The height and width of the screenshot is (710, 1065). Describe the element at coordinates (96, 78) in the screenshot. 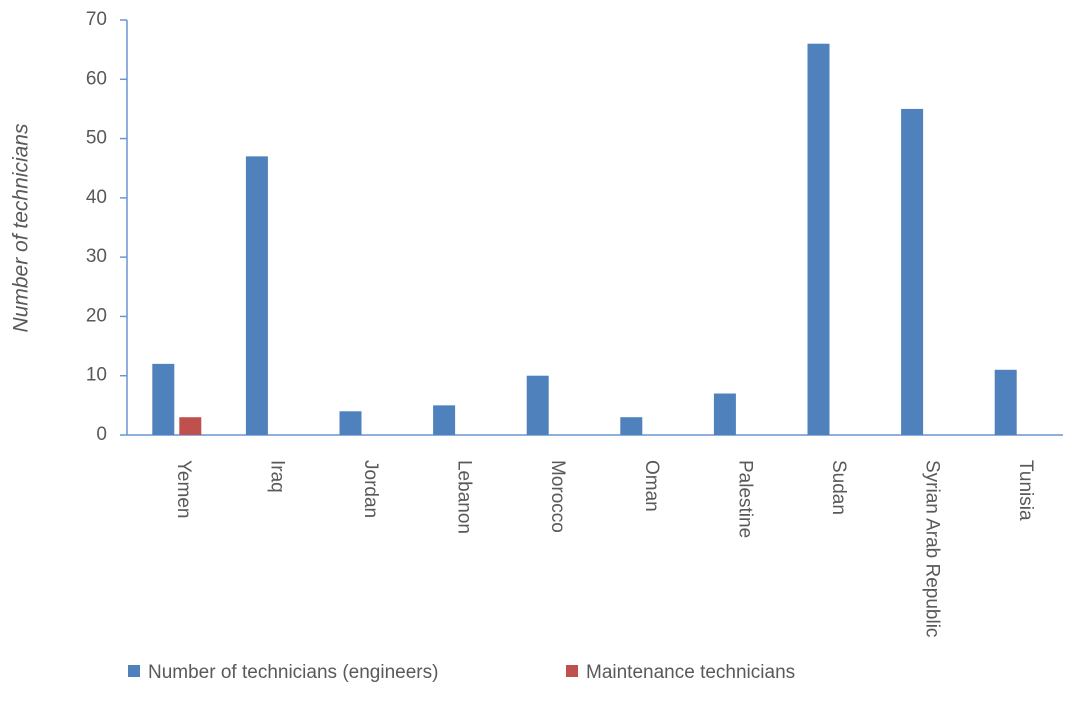

I see `y-tick-label: 60` at that location.